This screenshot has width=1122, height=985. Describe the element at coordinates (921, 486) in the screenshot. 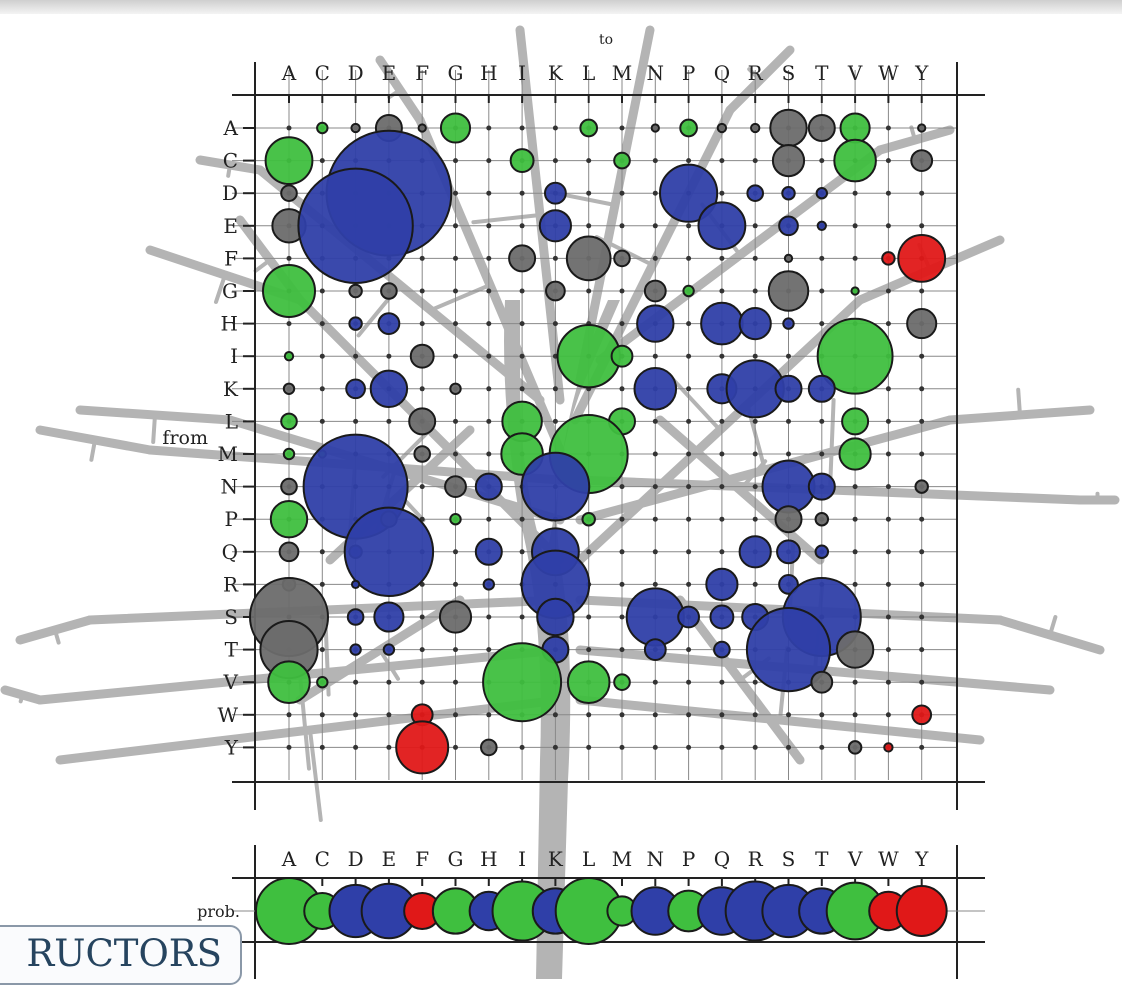

I see `bubble-N-Y` at that location.